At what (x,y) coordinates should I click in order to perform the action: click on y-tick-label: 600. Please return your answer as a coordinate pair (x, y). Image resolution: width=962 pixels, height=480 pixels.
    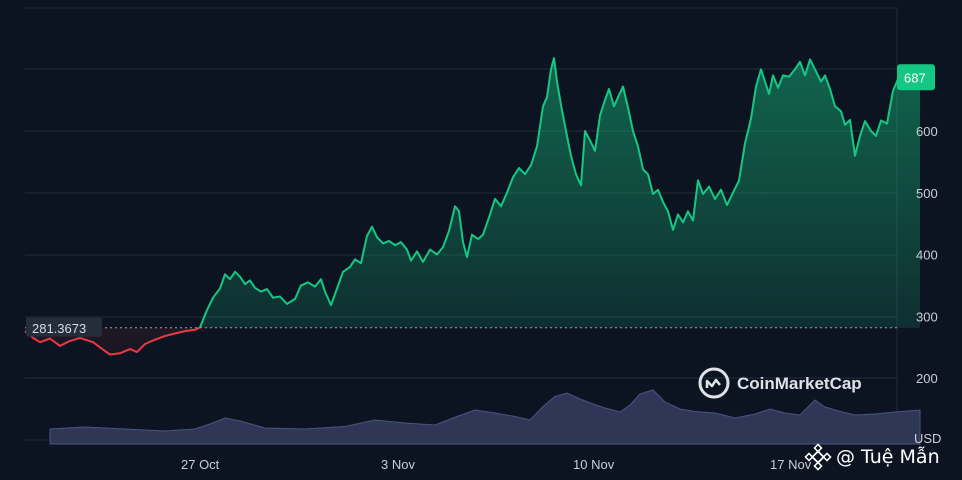
    Looking at the image, I should click on (927, 131).